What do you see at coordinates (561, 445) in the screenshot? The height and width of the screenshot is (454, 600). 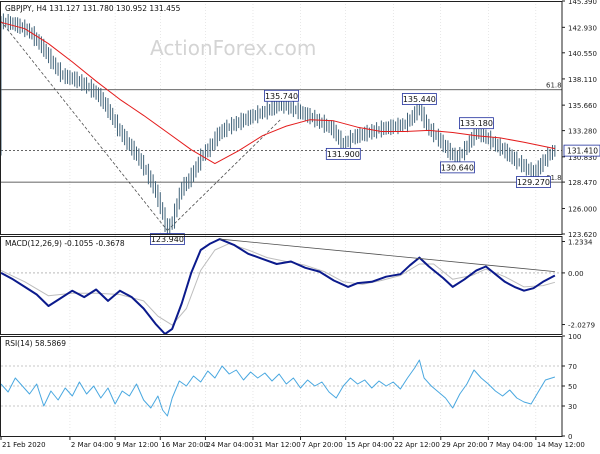 I see `x-axis-tick-label: 14 May 12:00` at bounding box center [561, 445].